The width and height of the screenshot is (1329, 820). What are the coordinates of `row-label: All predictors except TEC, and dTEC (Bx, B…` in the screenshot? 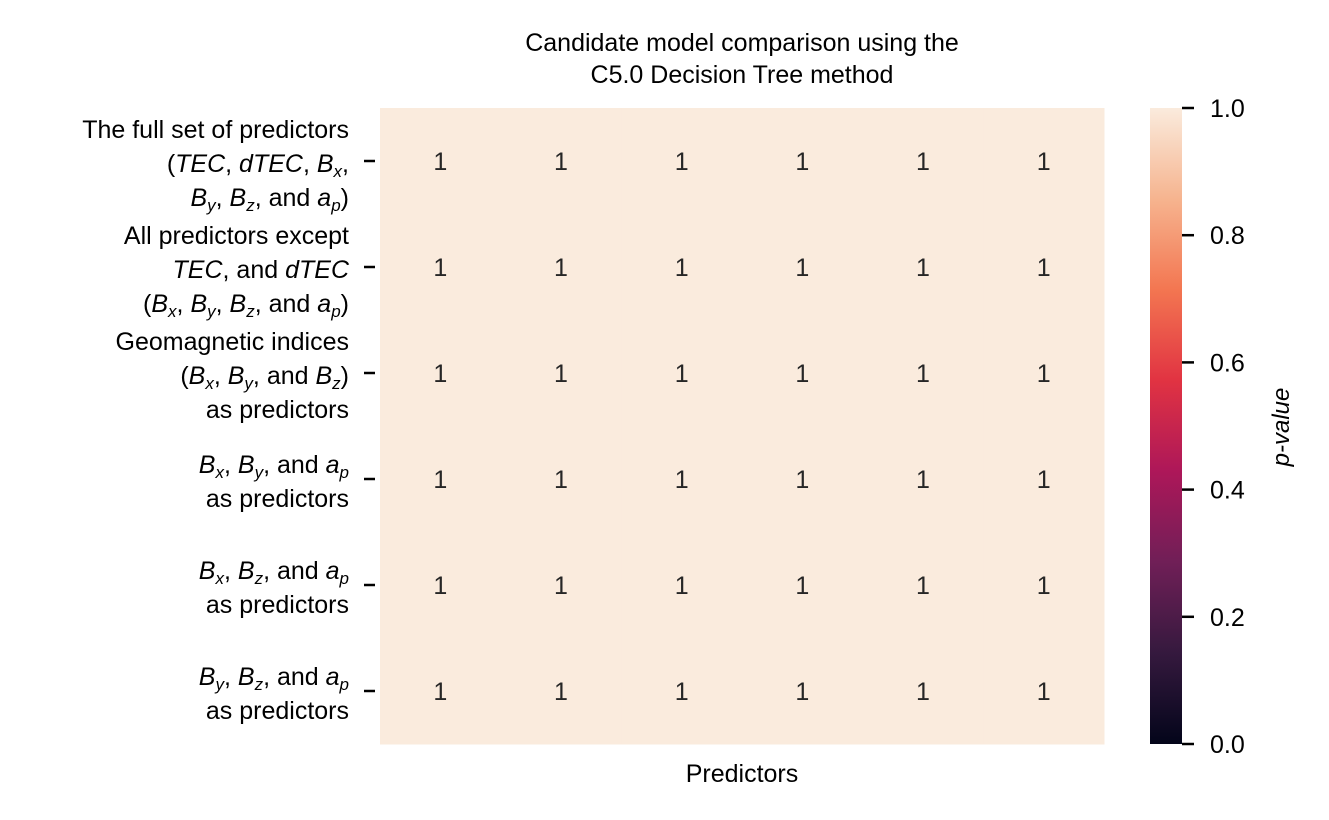 It's located at (236, 270).